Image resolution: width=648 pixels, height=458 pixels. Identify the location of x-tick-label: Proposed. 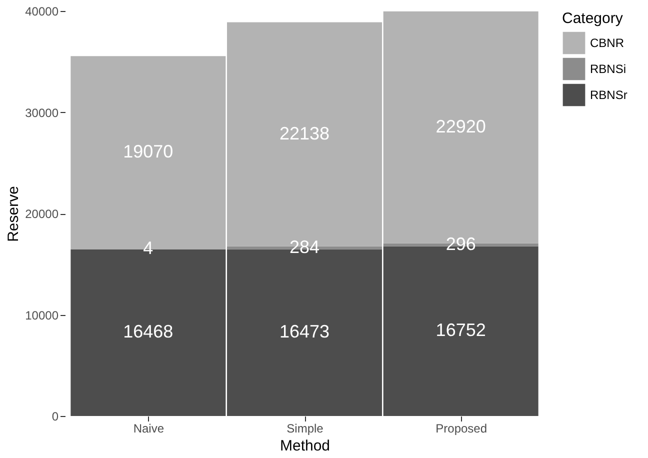
(462, 429).